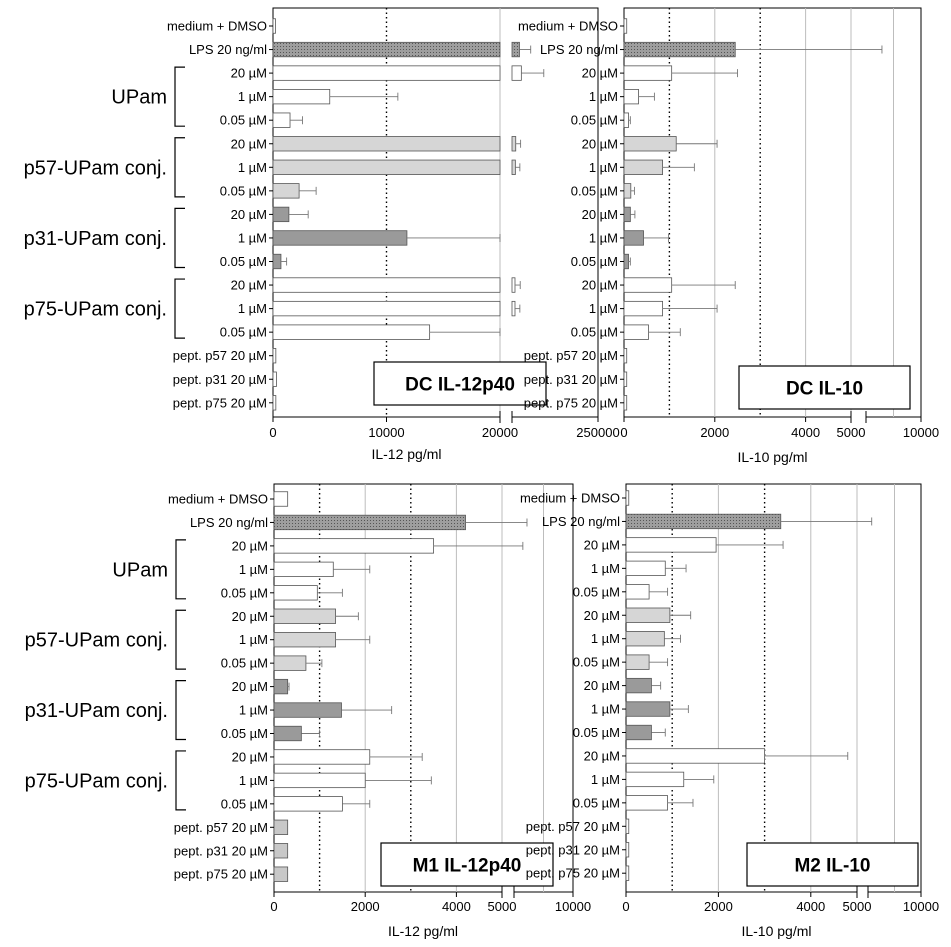  I want to click on group-label: p31-UPam conj., so click(96, 711).